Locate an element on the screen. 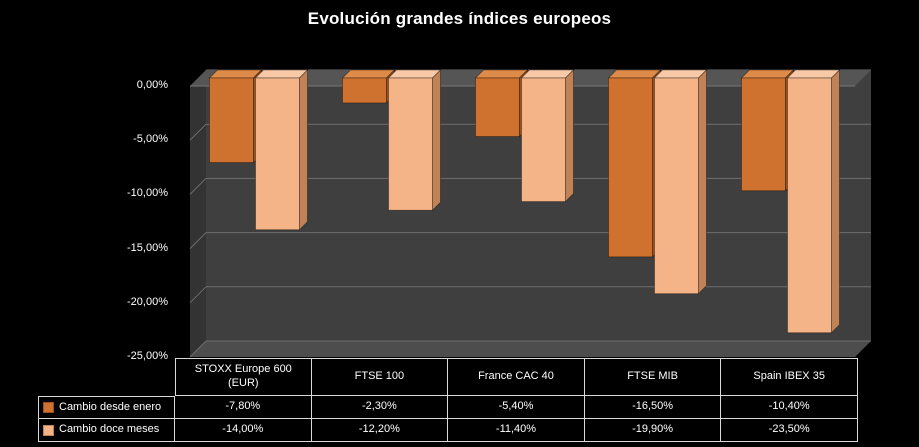 This screenshot has height=447, width=919. y-tick-label: 0,00% is located at coordinates (152, 85).